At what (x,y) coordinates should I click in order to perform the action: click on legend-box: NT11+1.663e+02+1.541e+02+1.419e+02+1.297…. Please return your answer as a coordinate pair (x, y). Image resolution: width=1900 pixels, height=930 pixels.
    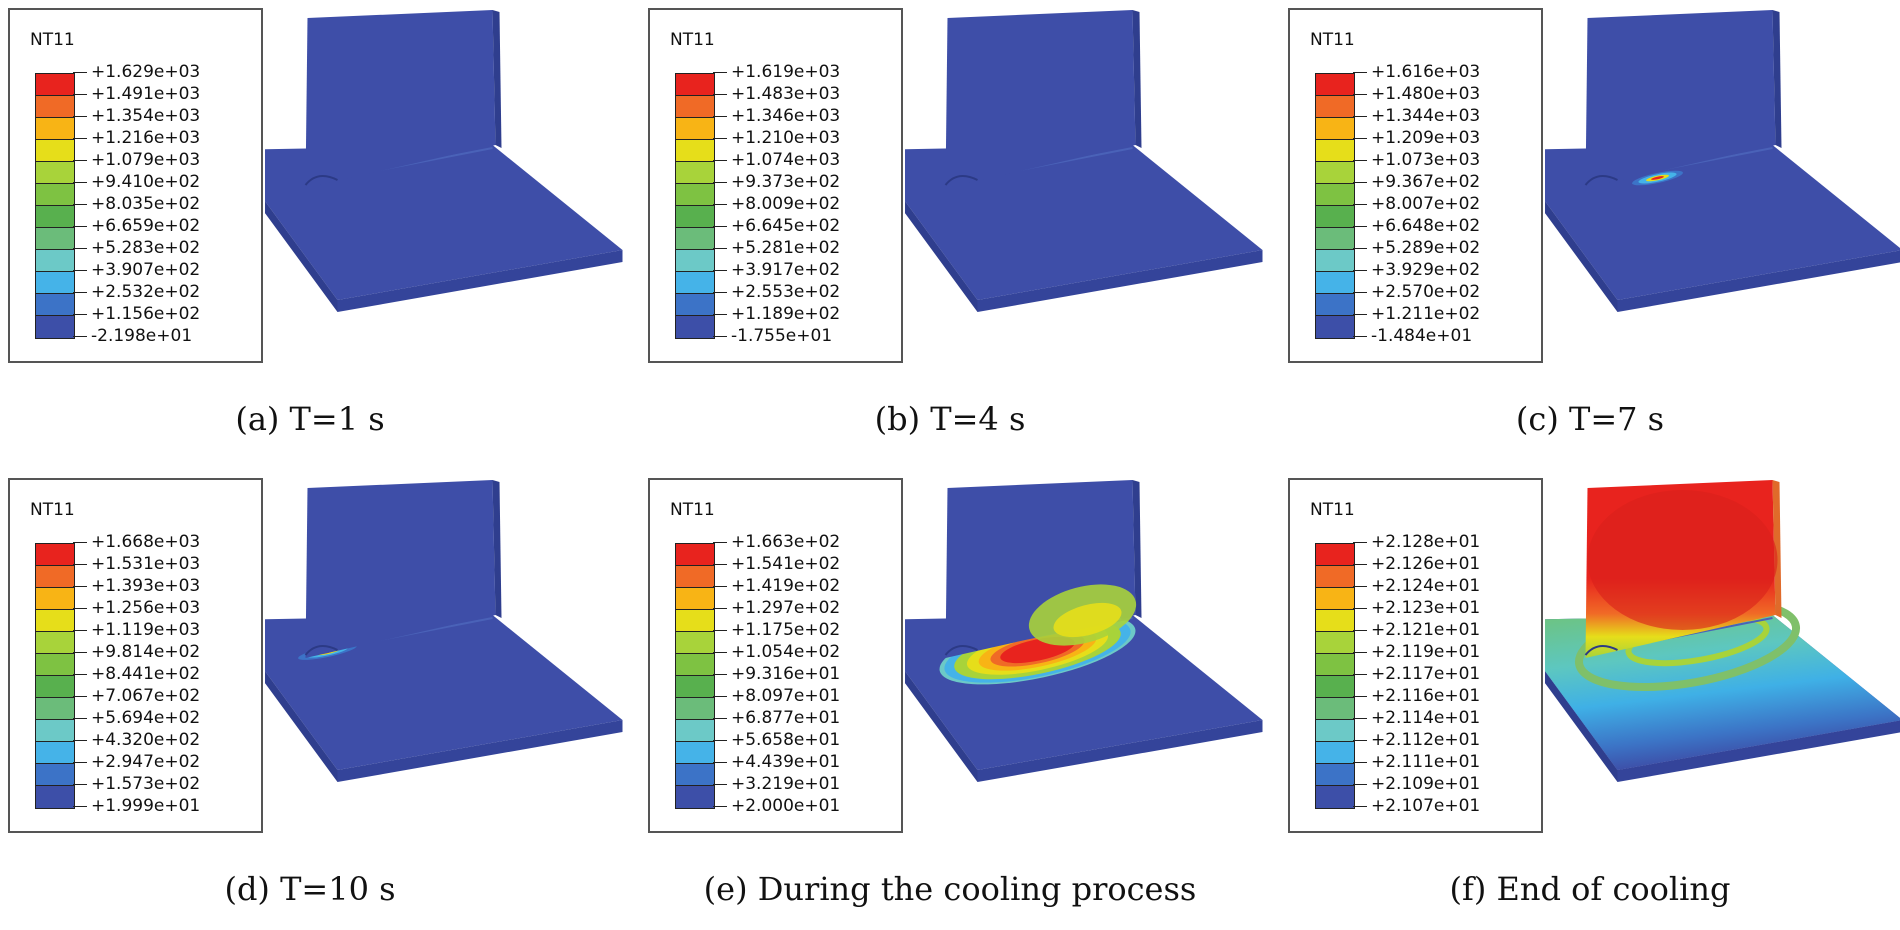
    Looking at the image, I should click on (775, 655).